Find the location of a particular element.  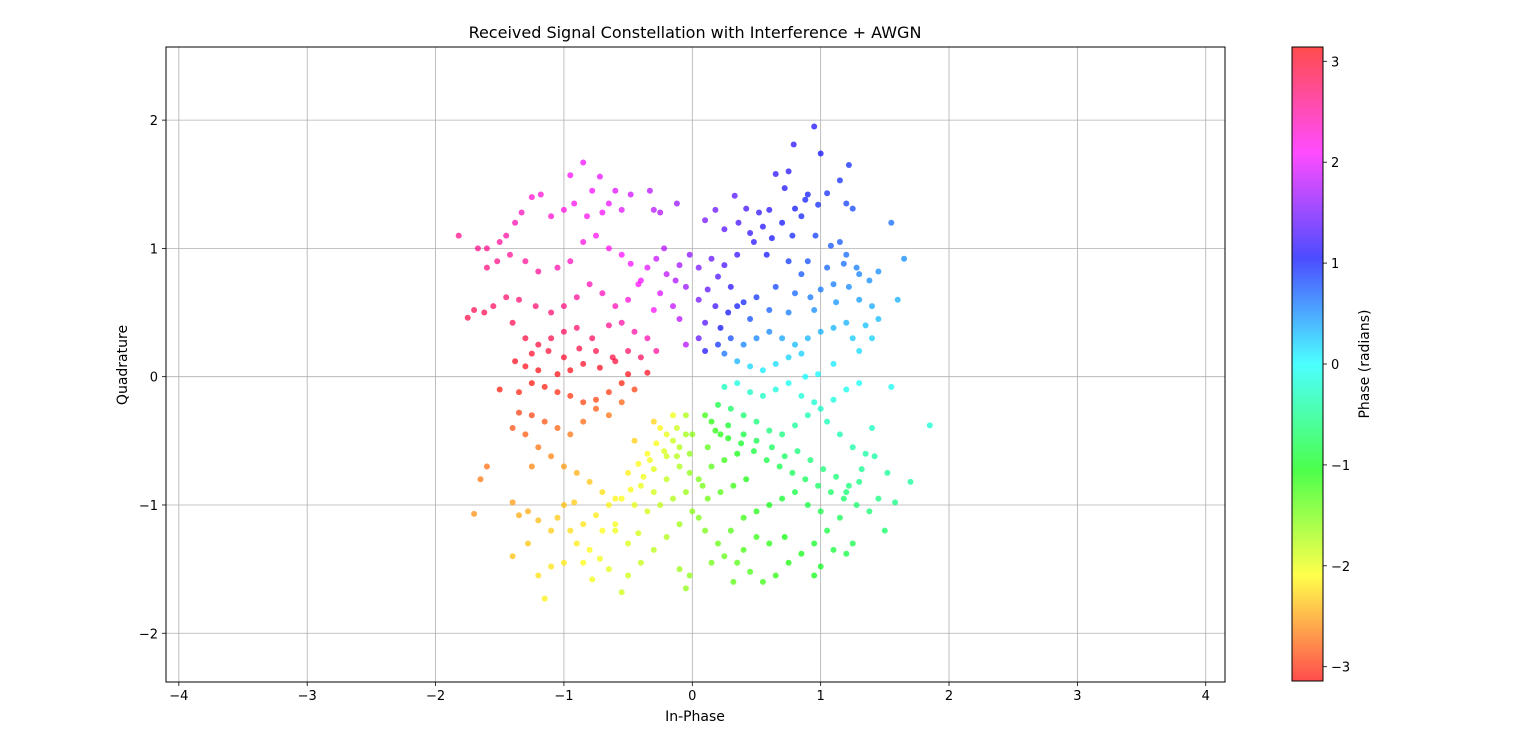

x-tick-label: −2 is located at coordinates (435, 696).